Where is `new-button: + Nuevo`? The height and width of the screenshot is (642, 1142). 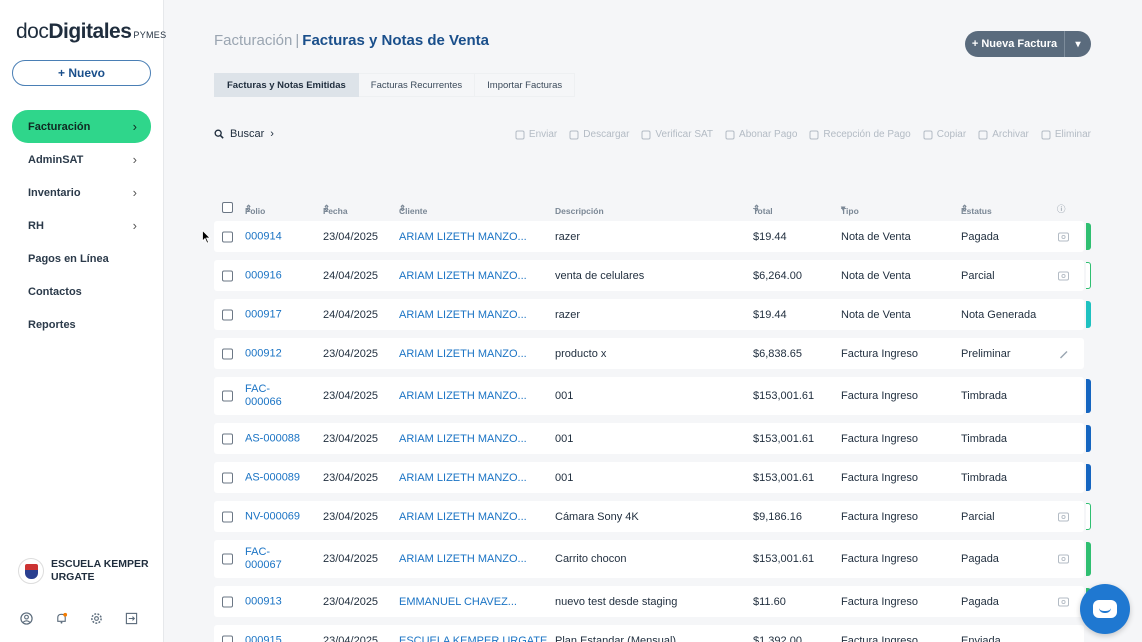 new-button: + Nuevo is located at coordinates (81, 73).